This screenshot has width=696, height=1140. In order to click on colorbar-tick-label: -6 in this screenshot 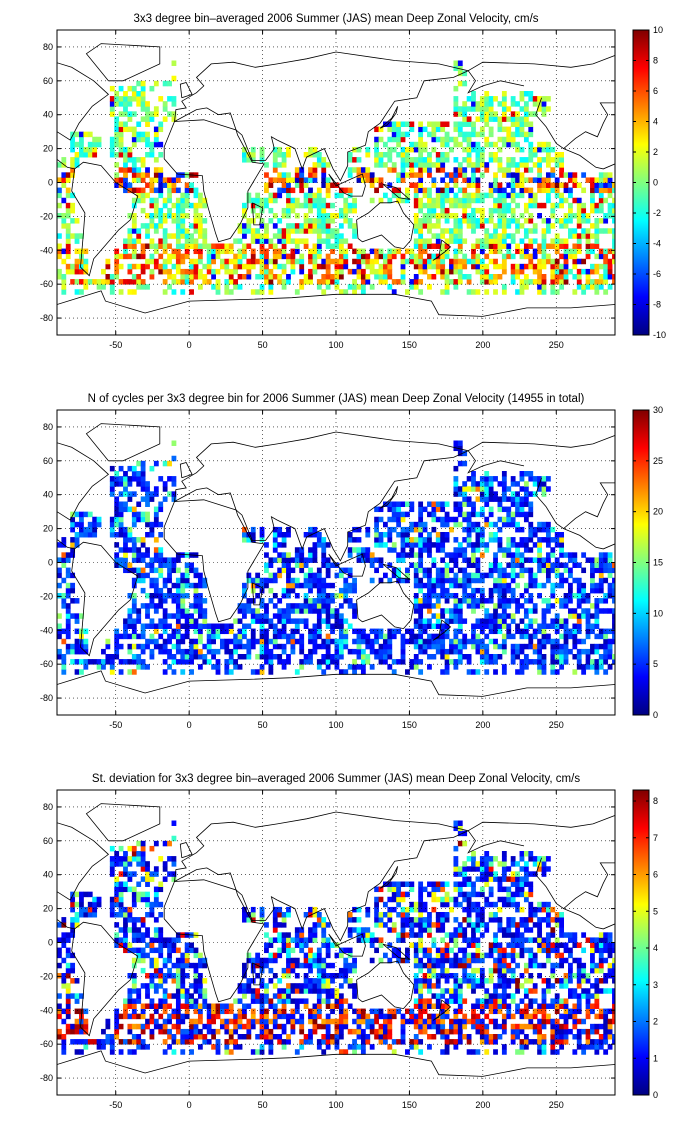, I will do `click(657, 274)`.